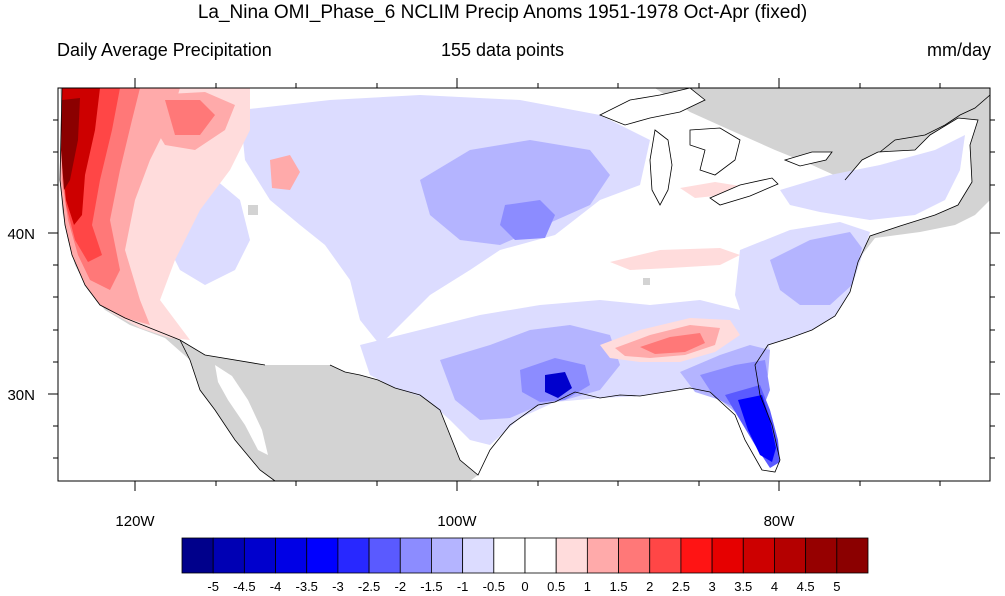 The image size is (1005, 596). Describe the element at coordinates (244, 586) in the screenshot. I see `colorbar-label: -4.5` at that location.